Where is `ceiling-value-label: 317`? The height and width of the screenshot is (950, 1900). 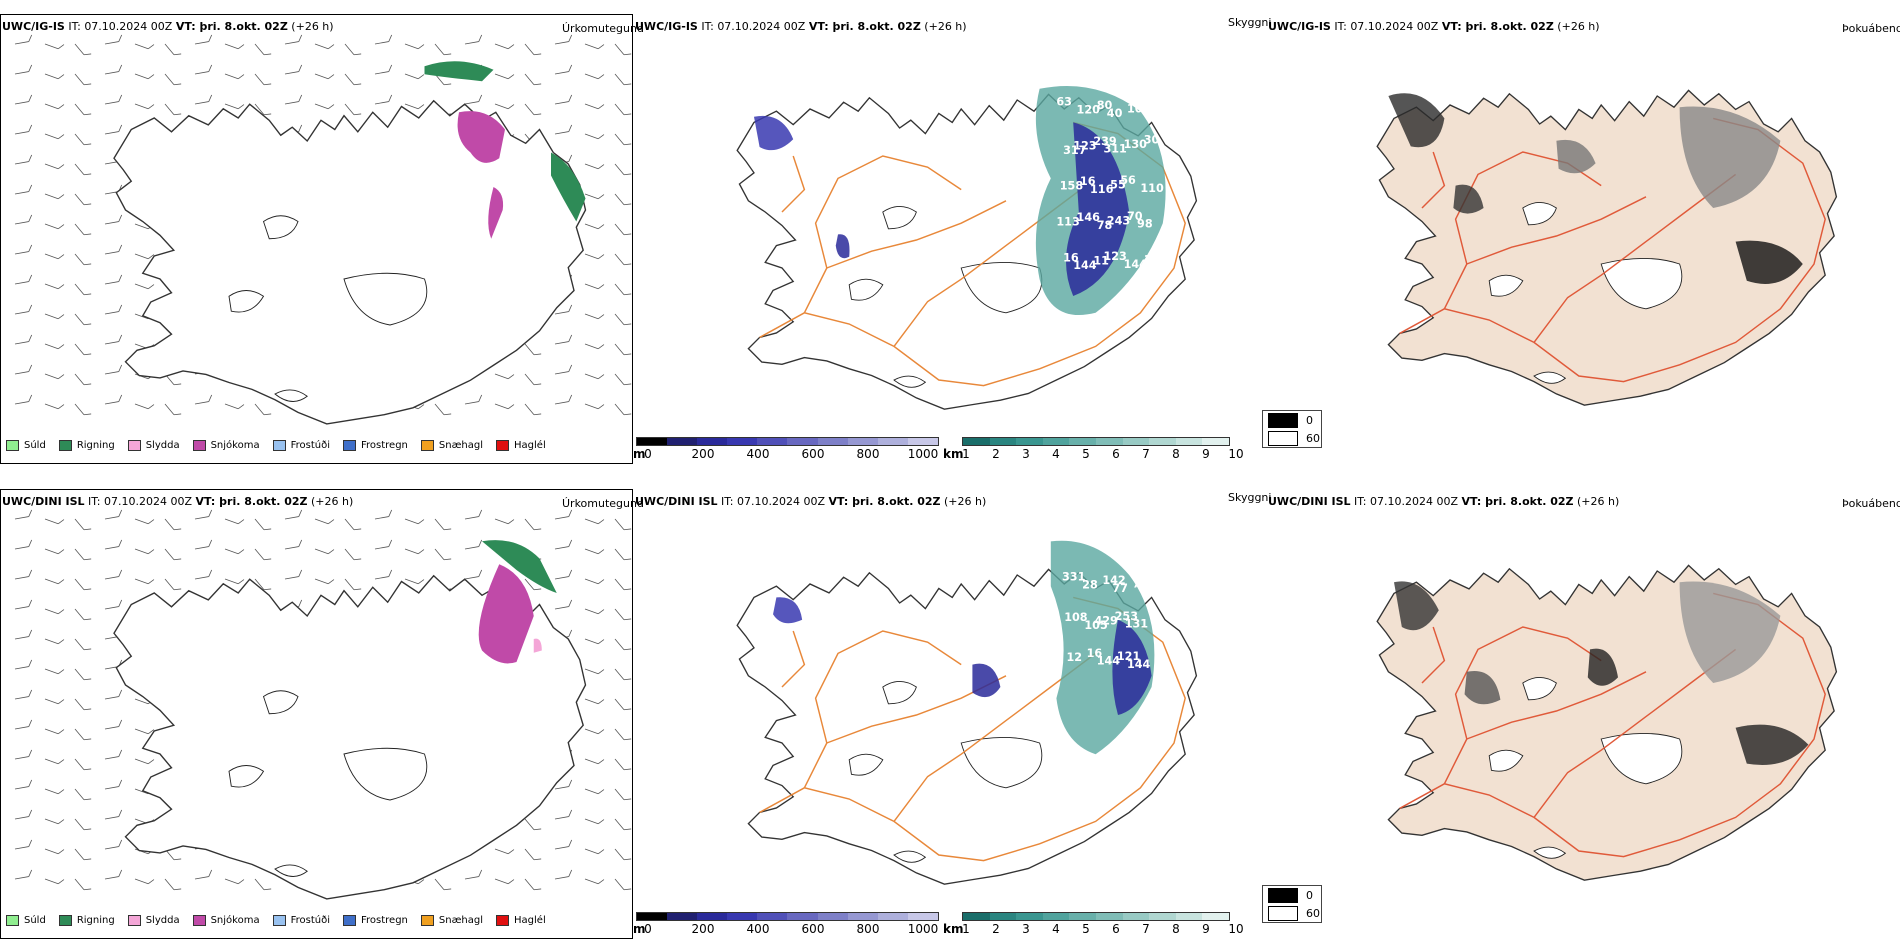 ceiling-value-label: 317 is located at coordinates (1074, 150).